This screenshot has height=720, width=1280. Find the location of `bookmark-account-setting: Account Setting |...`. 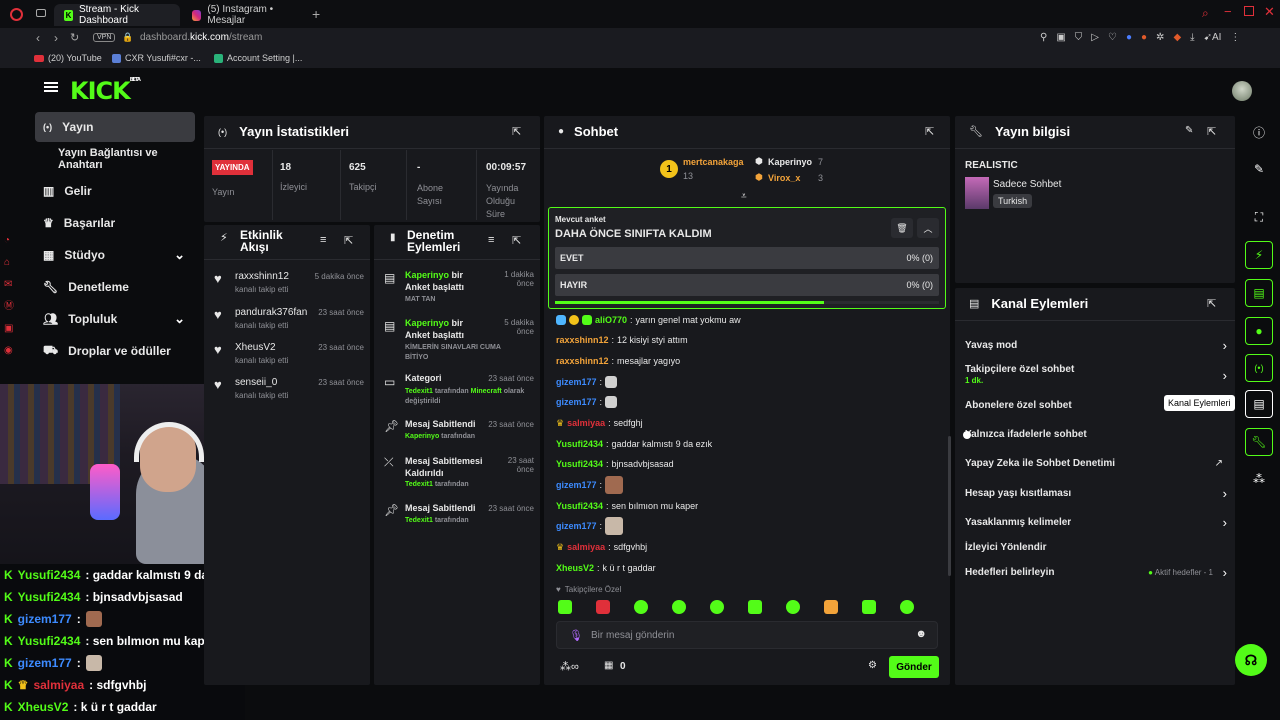

bookmark-account-setting: Account Setting |... is located at coordinates (258, 58).